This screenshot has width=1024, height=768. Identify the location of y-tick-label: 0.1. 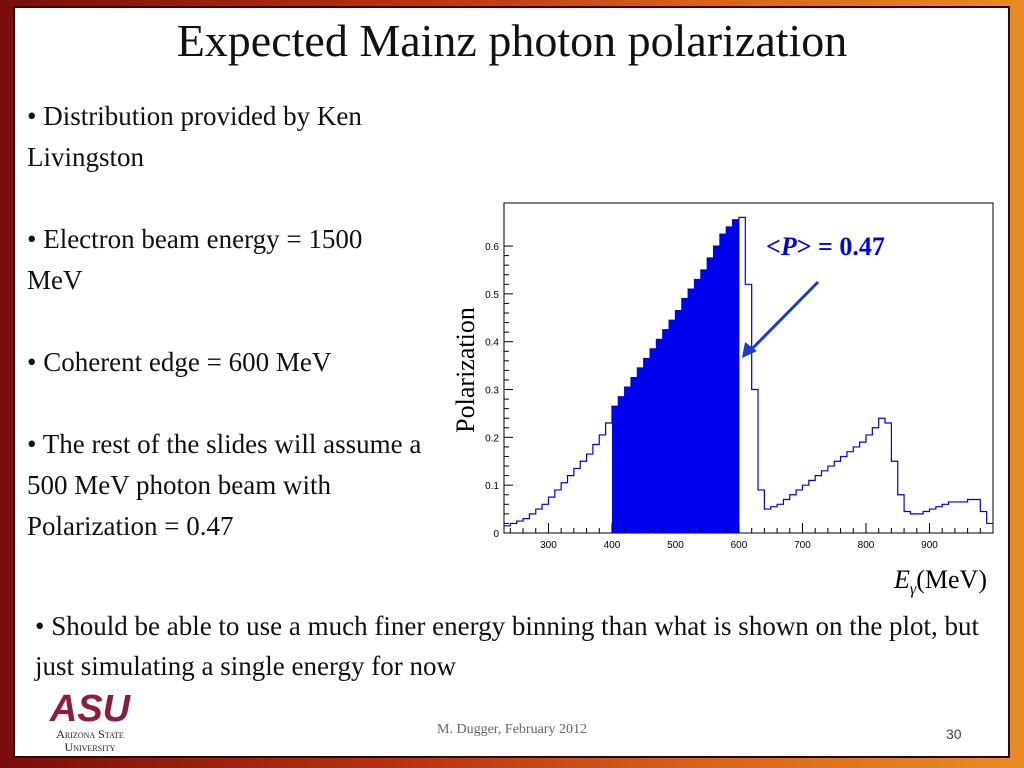
(492, 486).